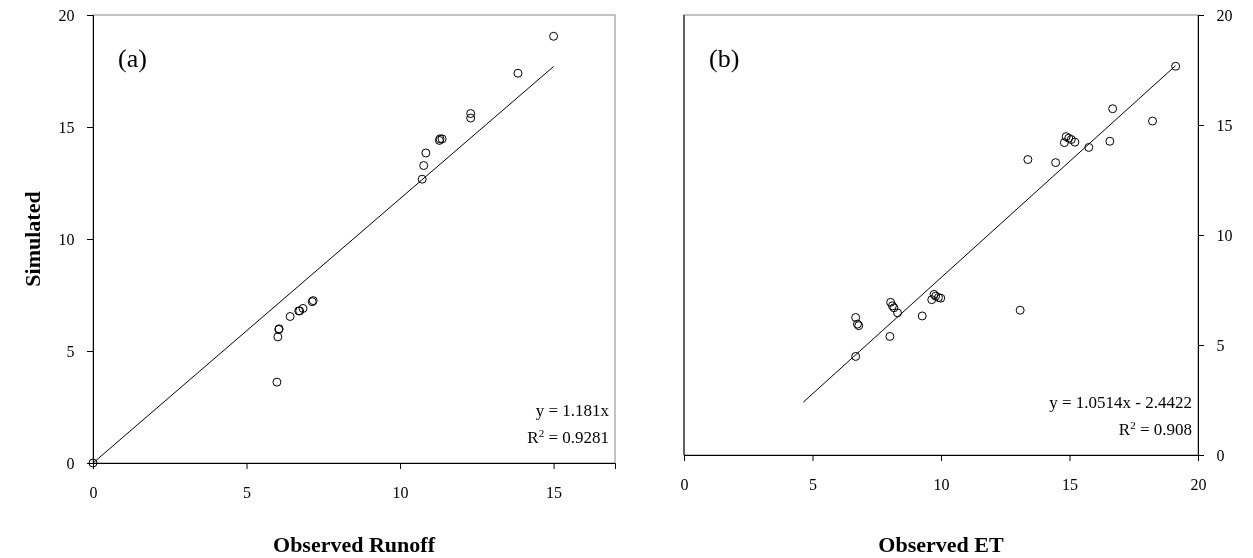 The image size is (1253, 558). I want to click on x-axis-title: Observed ET, so click(941, 544).